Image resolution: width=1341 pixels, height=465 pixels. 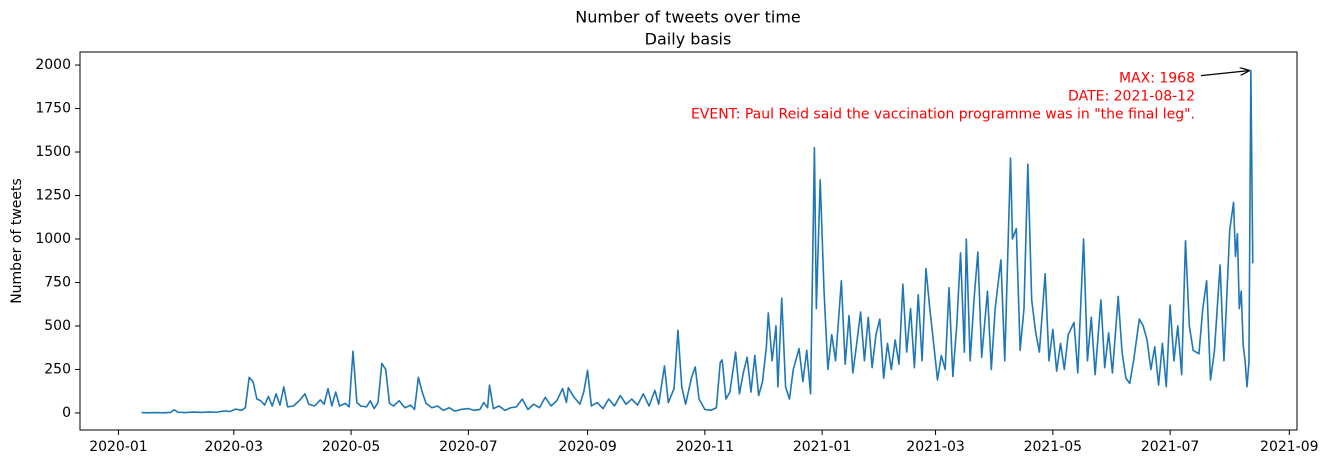 What do you see at coordinates (1053, 447) in the screenshot?
I see `x-tick-label: 2021-05` at bounding box center [1053, 447].